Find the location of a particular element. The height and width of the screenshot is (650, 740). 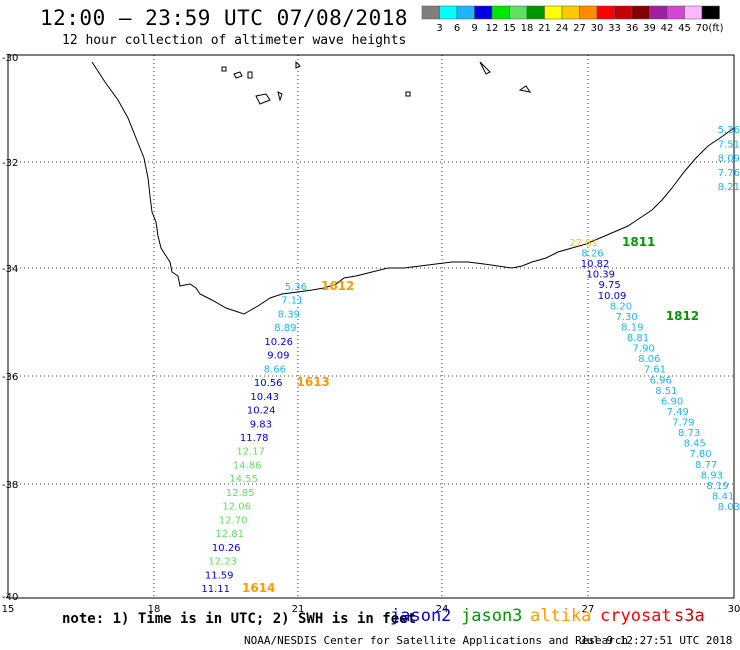

colorbar-tick-label: 21 is located at coordinates (544, 28).